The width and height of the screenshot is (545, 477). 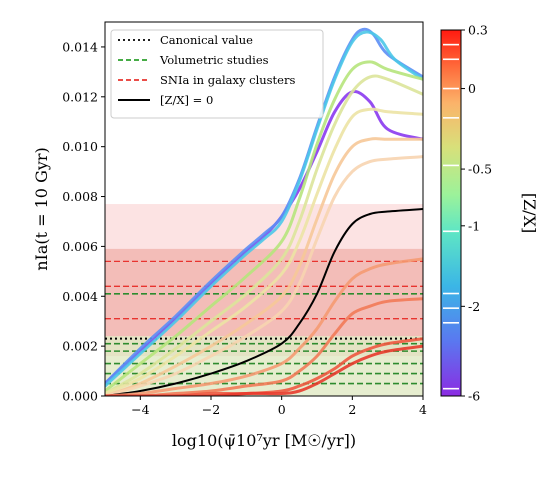 I want to click on band-volumetric, so click(x=264, y=366).